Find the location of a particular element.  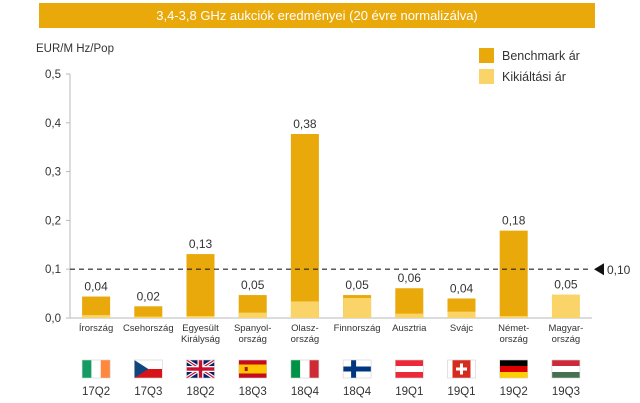

x-tick-label: Ausztria is located at coordinates (409, 328).